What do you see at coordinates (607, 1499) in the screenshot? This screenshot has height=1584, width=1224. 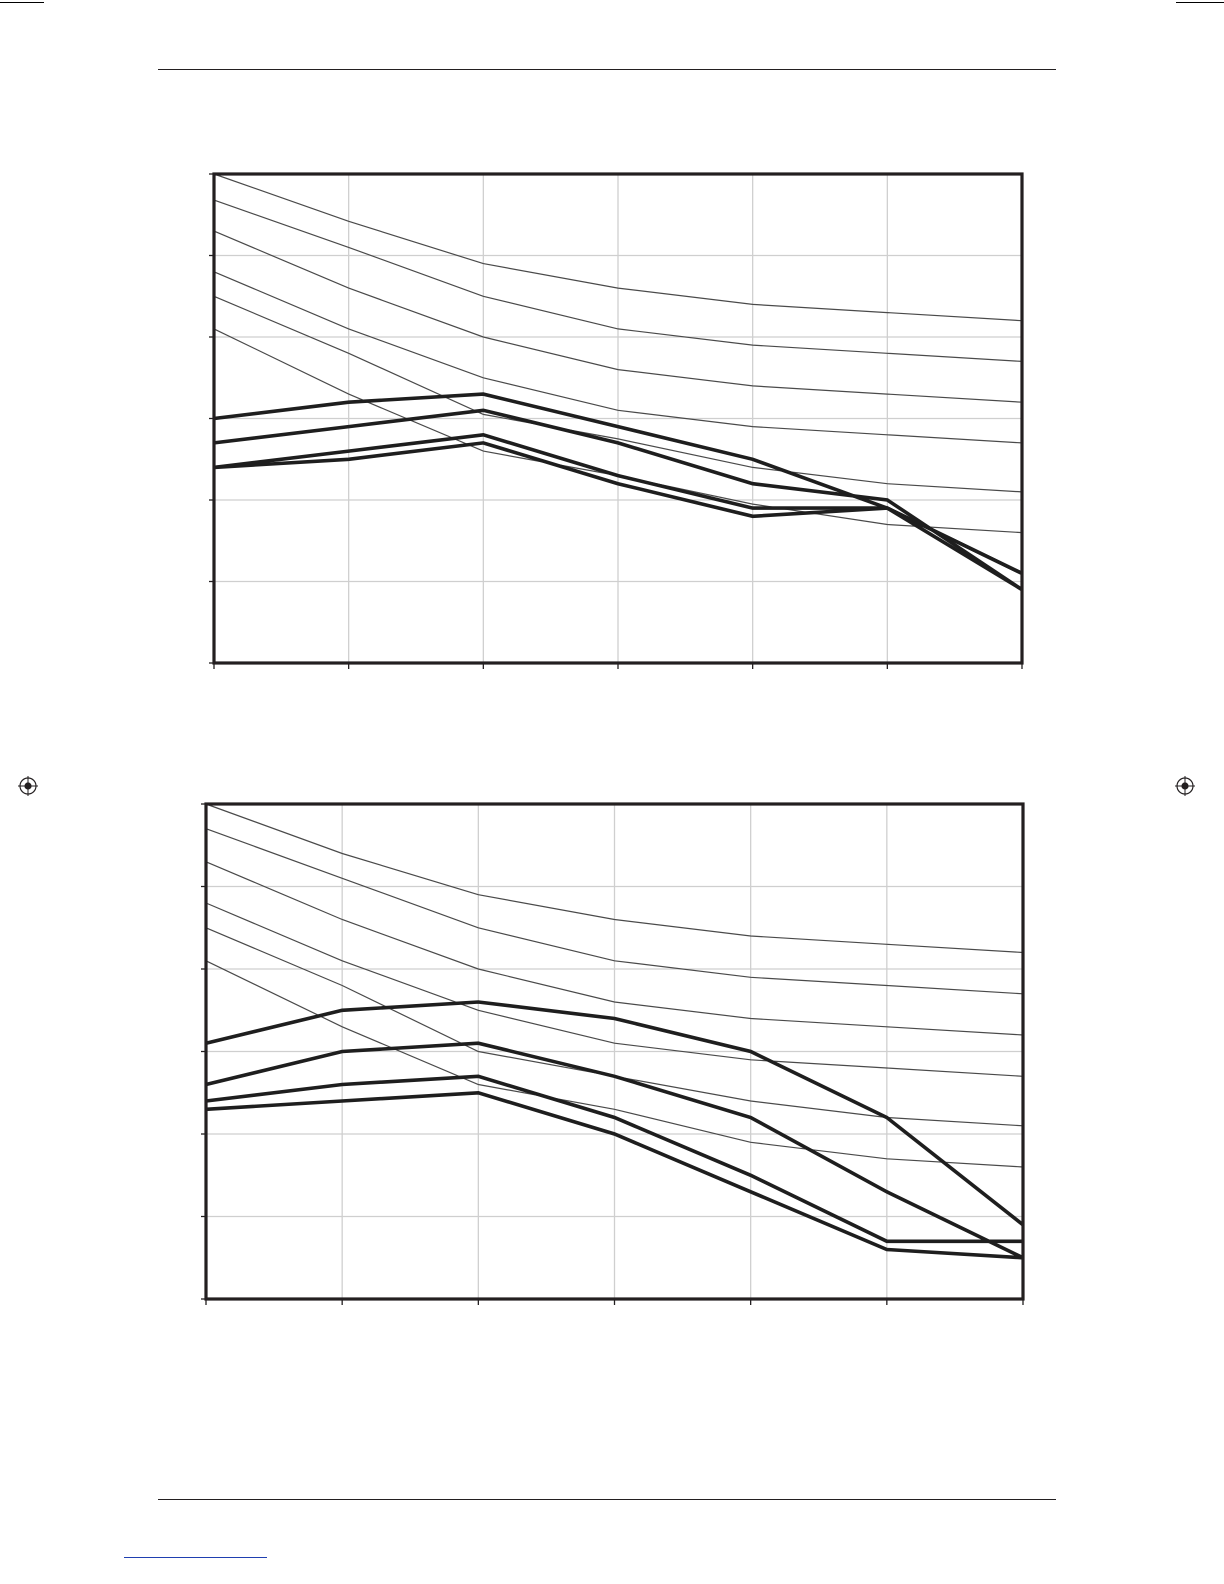 I see `footer-rule` at bounding box center [607, 1499].